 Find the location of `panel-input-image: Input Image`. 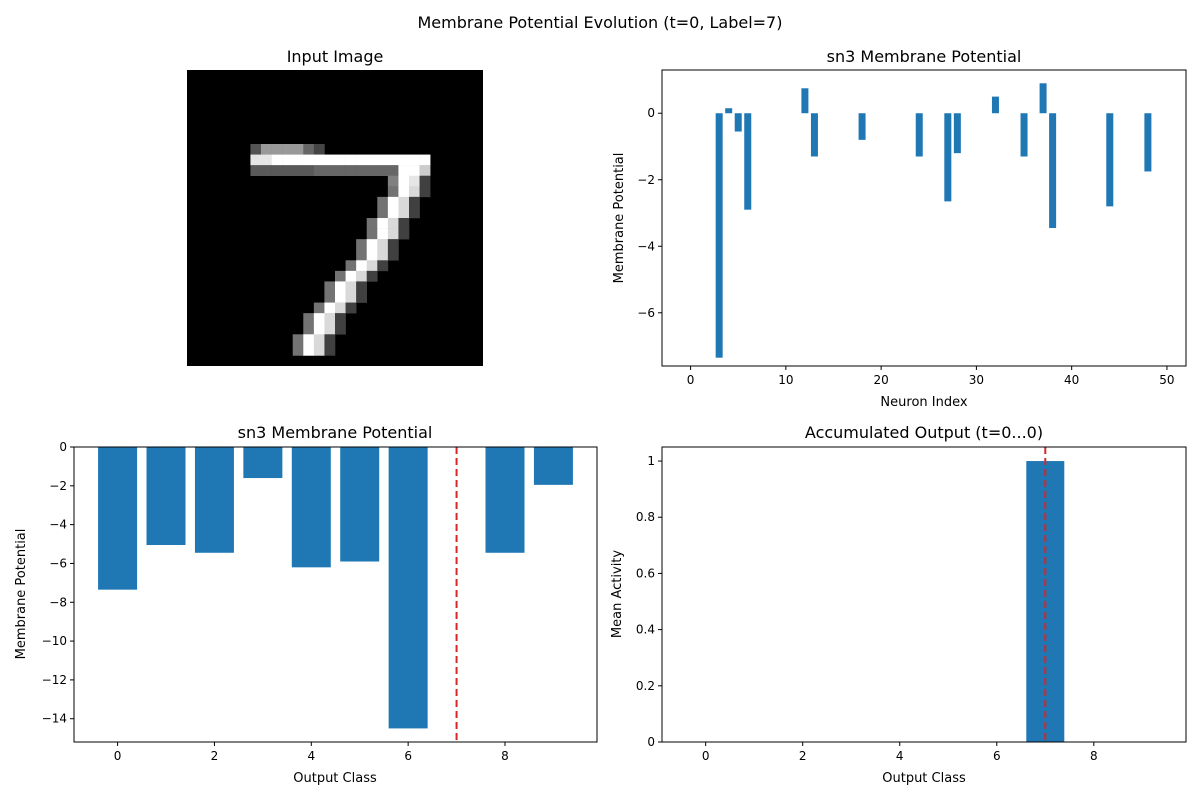

panel-input-image: Input Image is located at coordinates (335, 206).